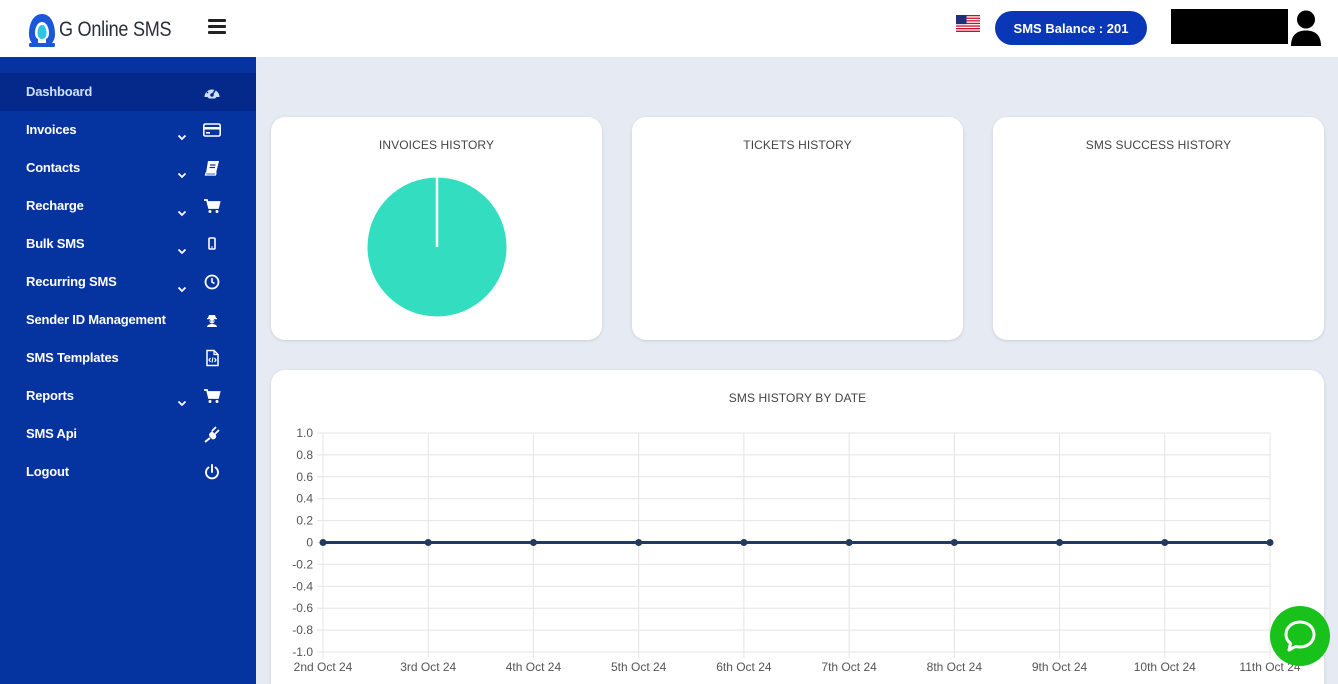  I want to click on plug-icon, so click(212, 434).